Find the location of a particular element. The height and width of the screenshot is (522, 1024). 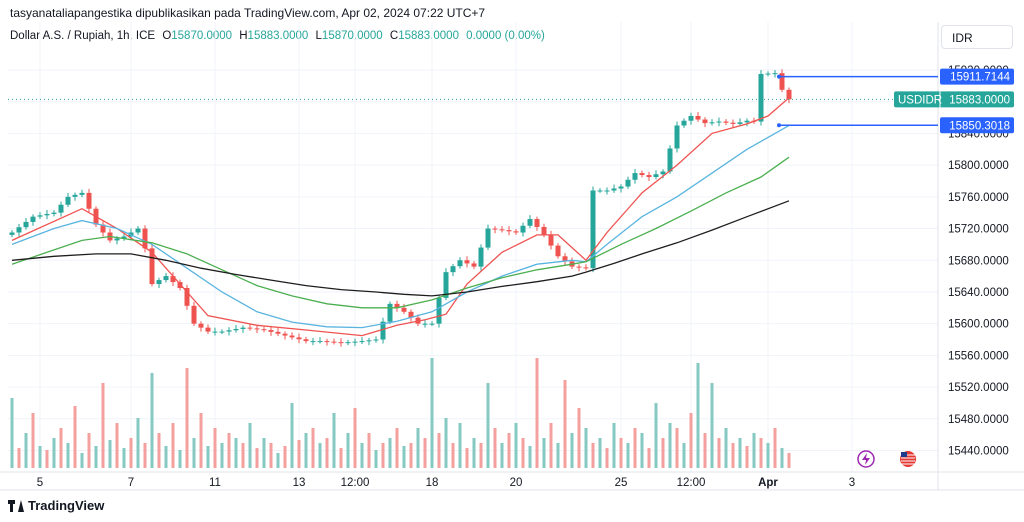

high-value: 15883.0000 is located at coordinates (278, 36).